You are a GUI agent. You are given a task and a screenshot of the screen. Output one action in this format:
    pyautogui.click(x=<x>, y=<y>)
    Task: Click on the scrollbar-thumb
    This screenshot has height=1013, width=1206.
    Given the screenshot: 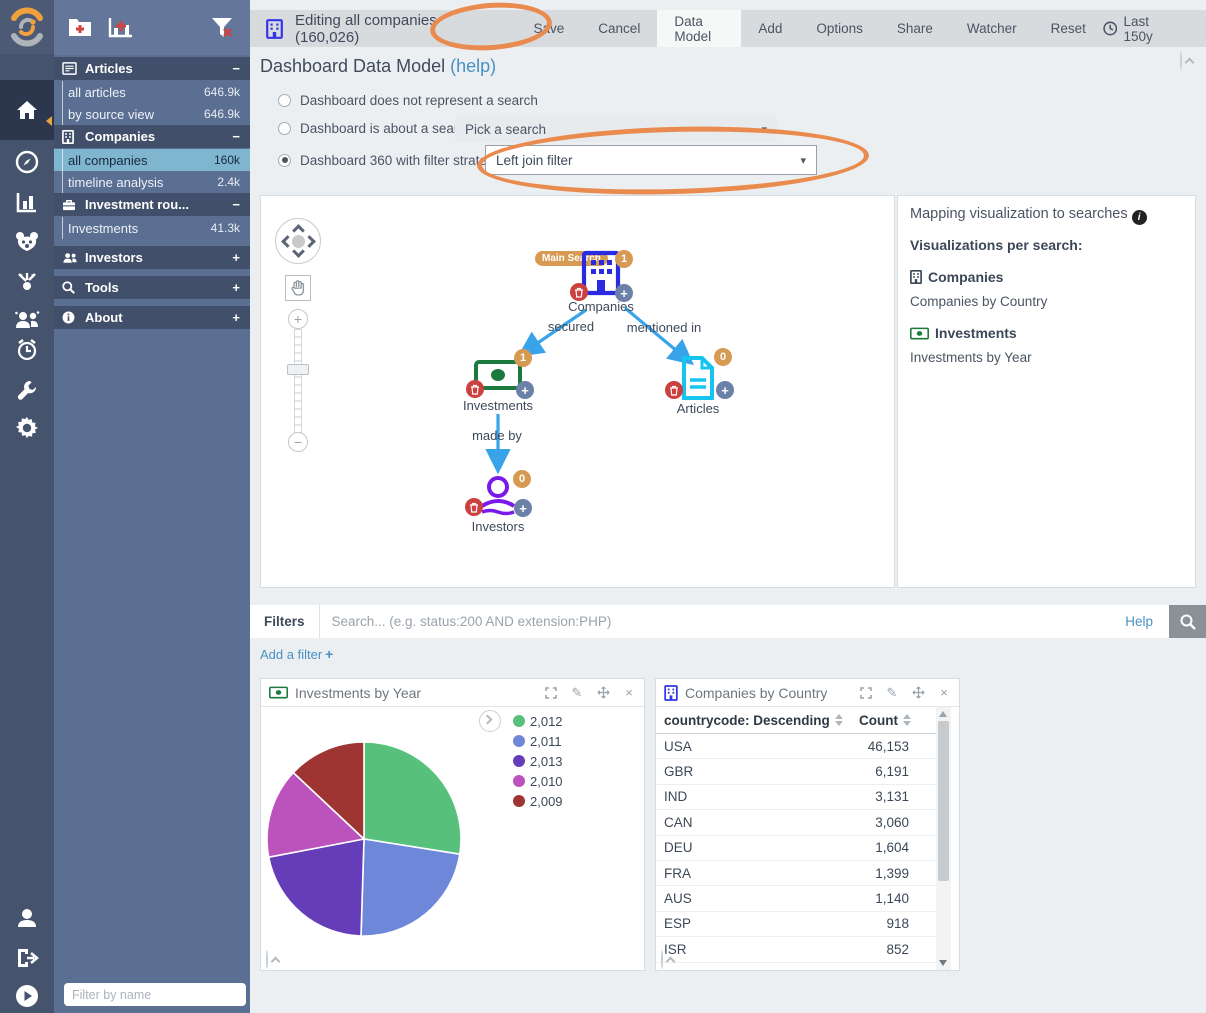 What is the action you would take?
    pyautogui.click(x=943, y=801)
    